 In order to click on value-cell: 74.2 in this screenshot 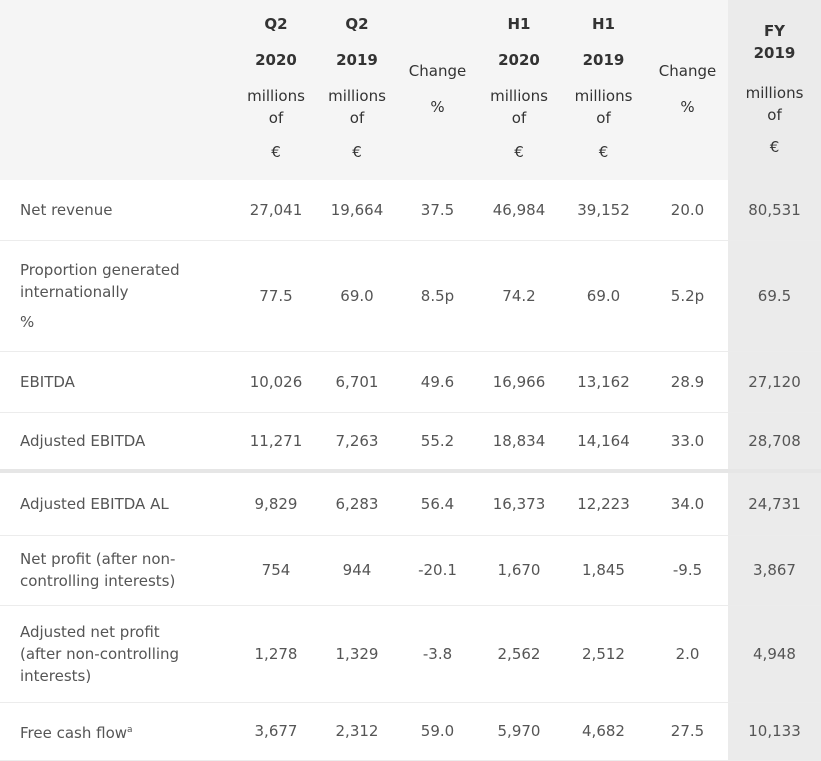, I will do `click(519, 296)`.